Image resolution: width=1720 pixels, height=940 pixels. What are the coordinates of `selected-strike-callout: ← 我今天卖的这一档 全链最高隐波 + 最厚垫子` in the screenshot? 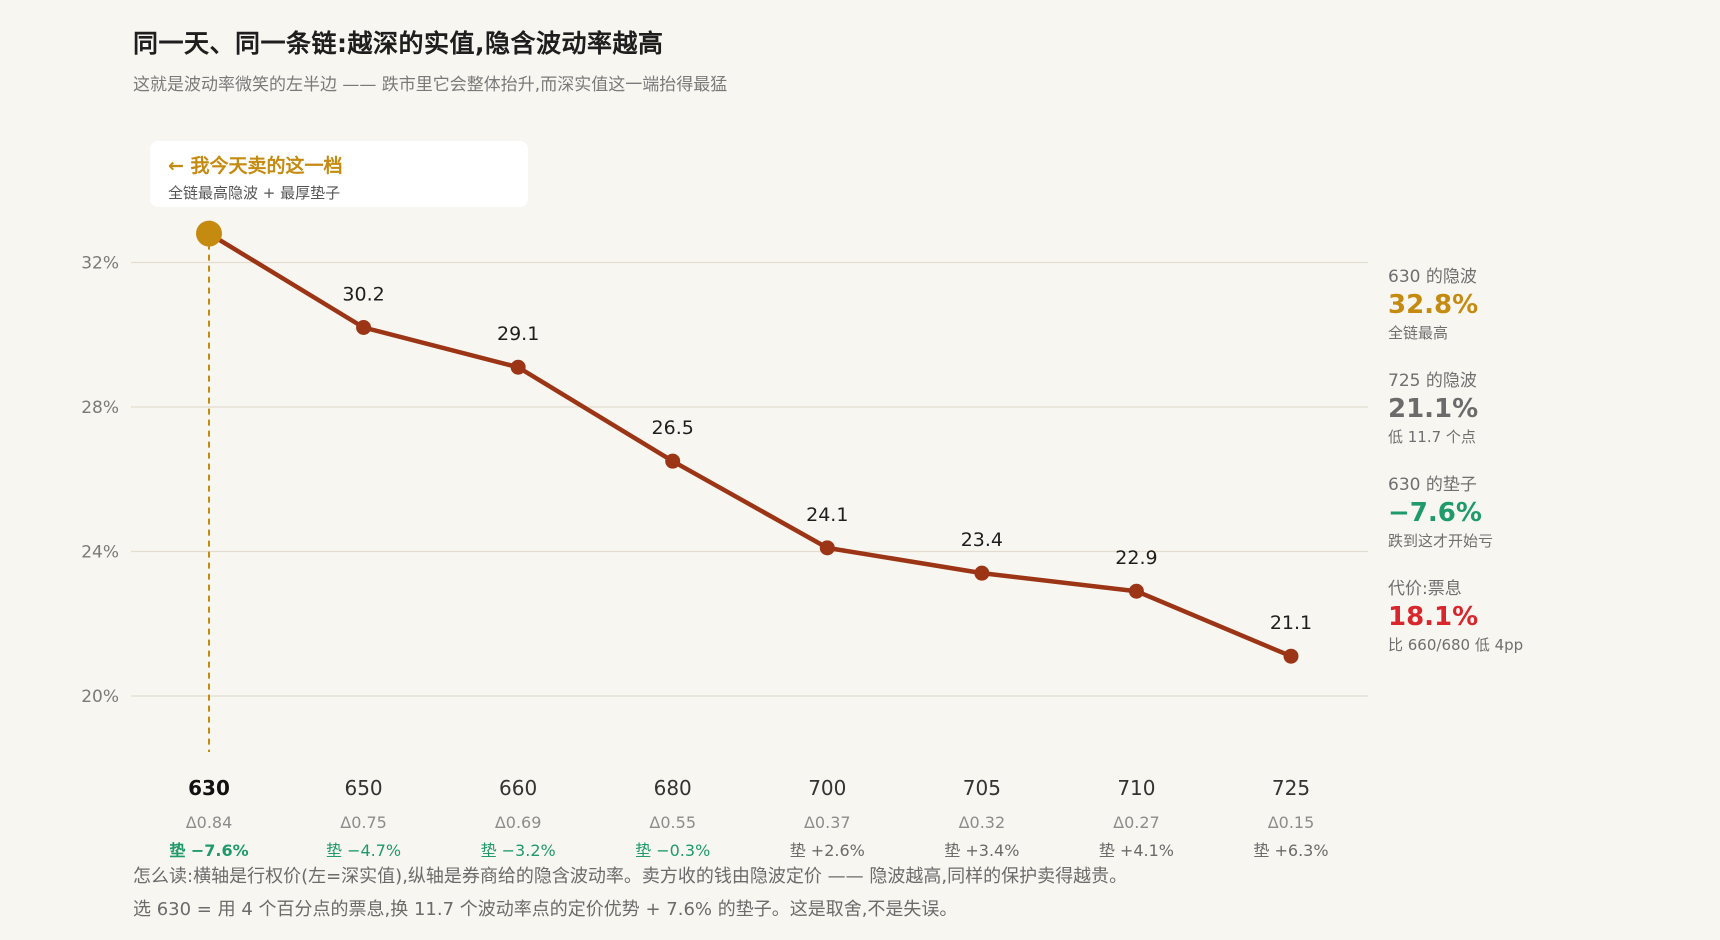 It's located at (339, 174).